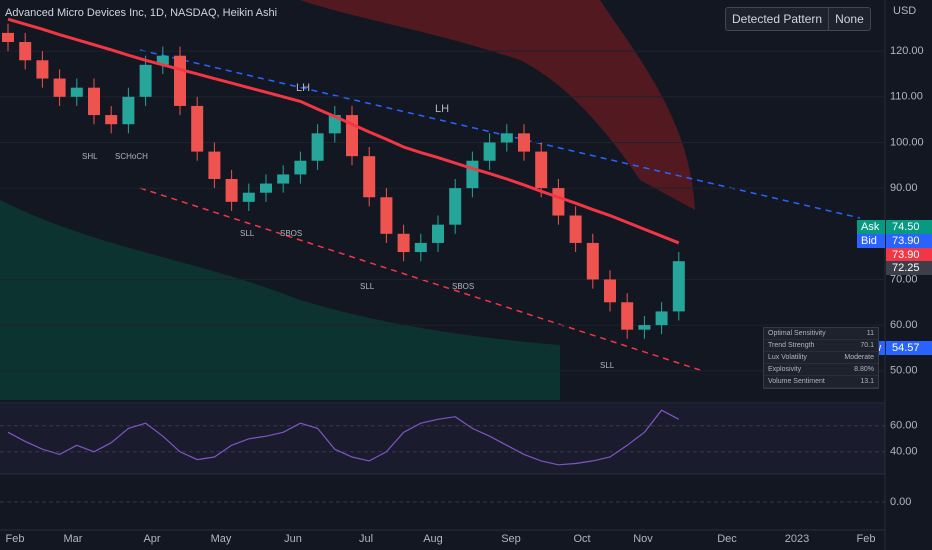 The image size is (932, 550). Describe the element at coordinates (904, 452) in the screenshot. I see `rsi-tick-label: 40.00` at that location.